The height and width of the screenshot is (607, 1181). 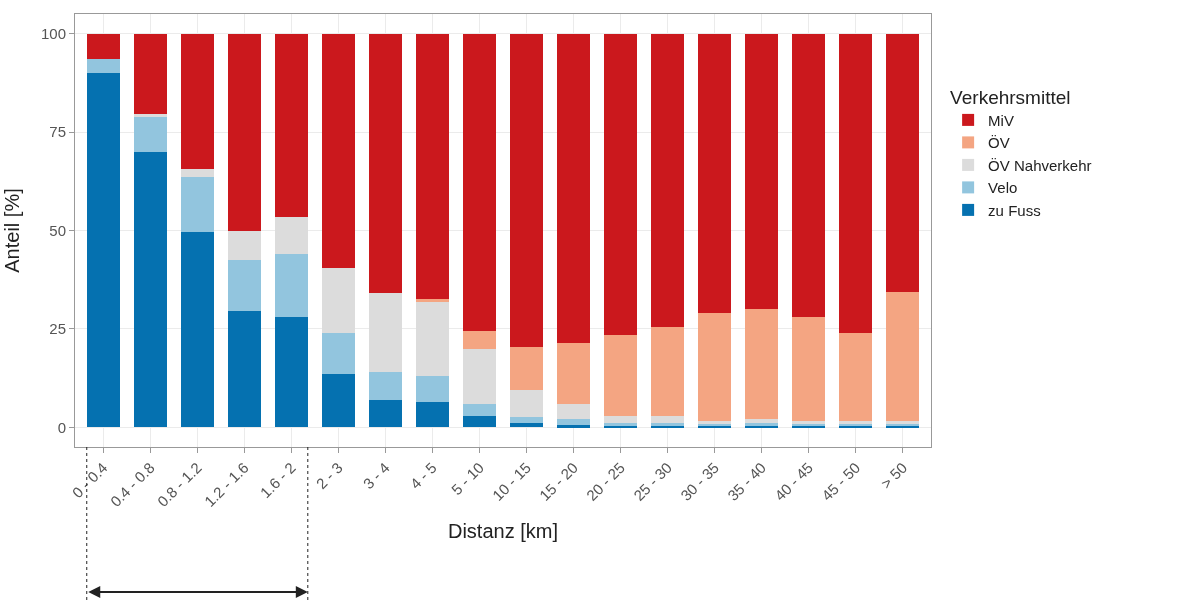 I want to click on x-tick-label: 15 - 20, so click(x=558, y=481).